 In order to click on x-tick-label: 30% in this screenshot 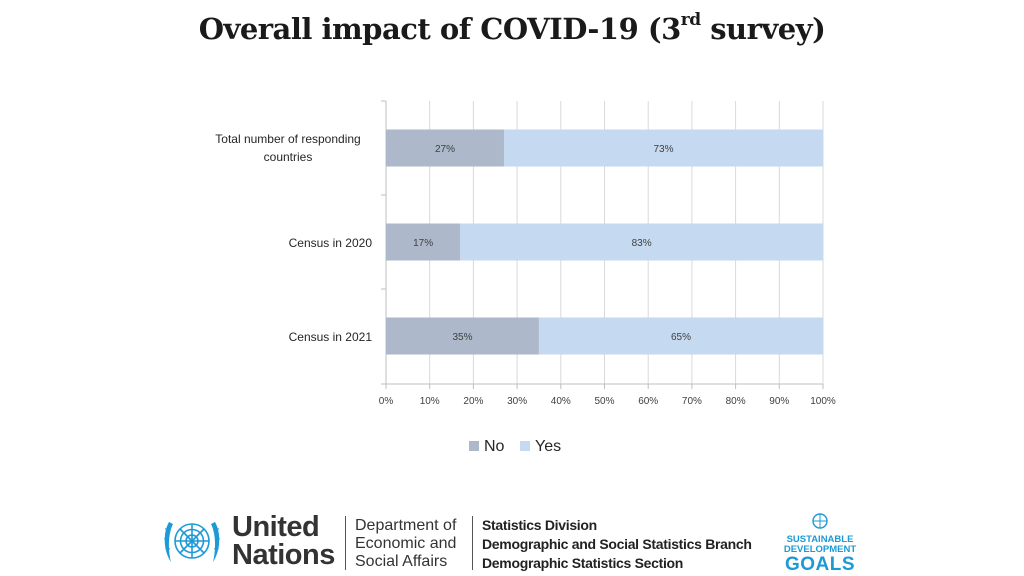, I will do `click(517, 401)`.